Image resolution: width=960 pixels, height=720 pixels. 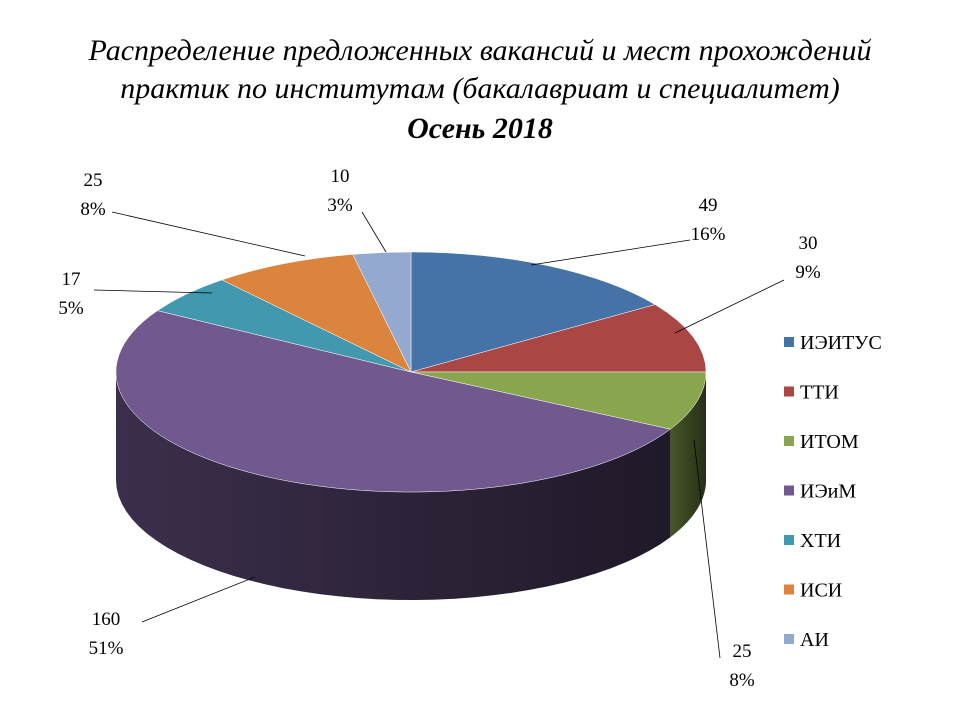 I want to click on leader-line-иэитус, so click(x=610, y=252).